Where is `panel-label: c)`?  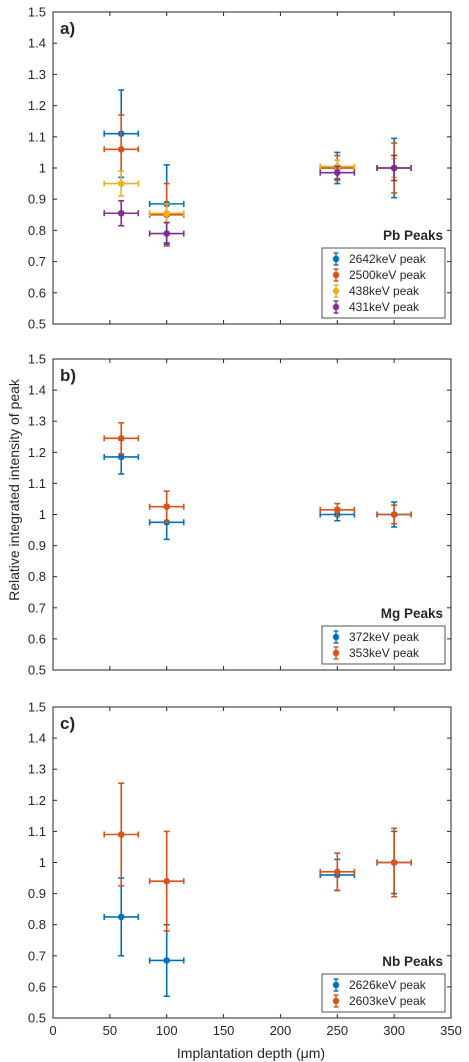
panel-label: c) is located at coordinates (67, 723).